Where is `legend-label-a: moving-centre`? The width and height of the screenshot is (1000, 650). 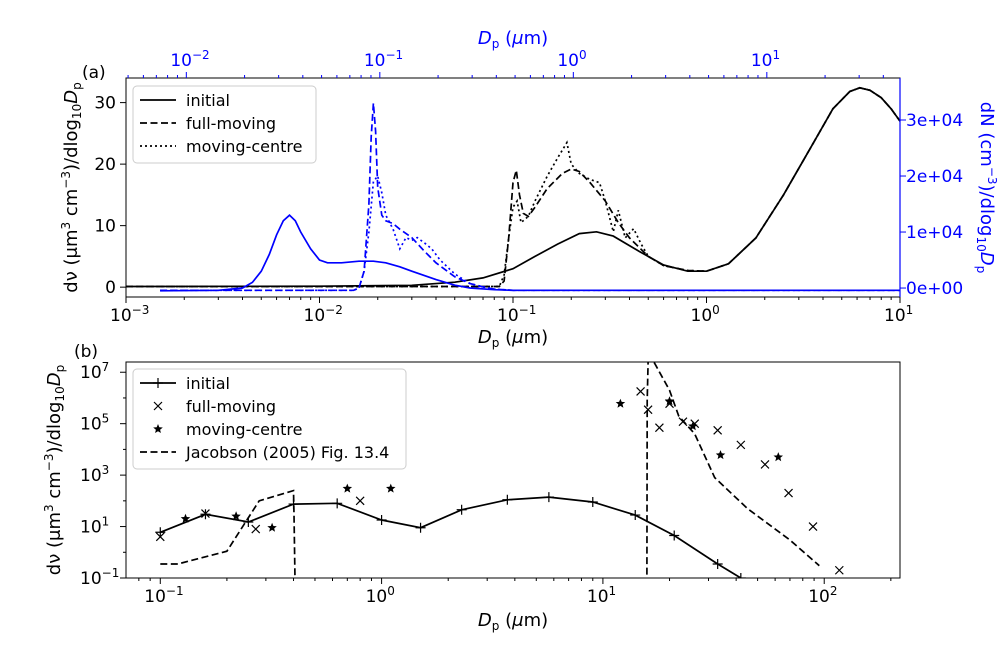
legend-label-a: moving-centre is located at coordinates (244, 146).